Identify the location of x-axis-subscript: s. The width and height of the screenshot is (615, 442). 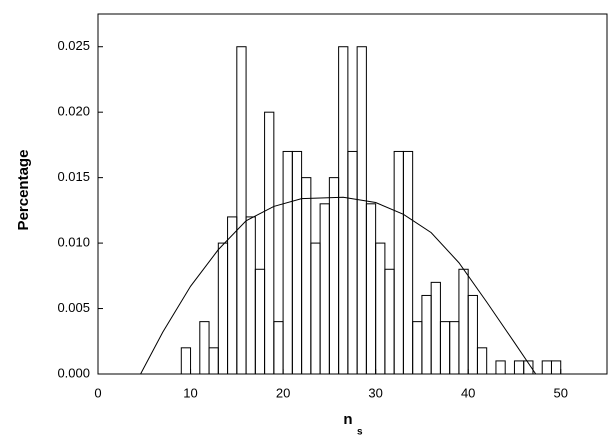
(360, 432).